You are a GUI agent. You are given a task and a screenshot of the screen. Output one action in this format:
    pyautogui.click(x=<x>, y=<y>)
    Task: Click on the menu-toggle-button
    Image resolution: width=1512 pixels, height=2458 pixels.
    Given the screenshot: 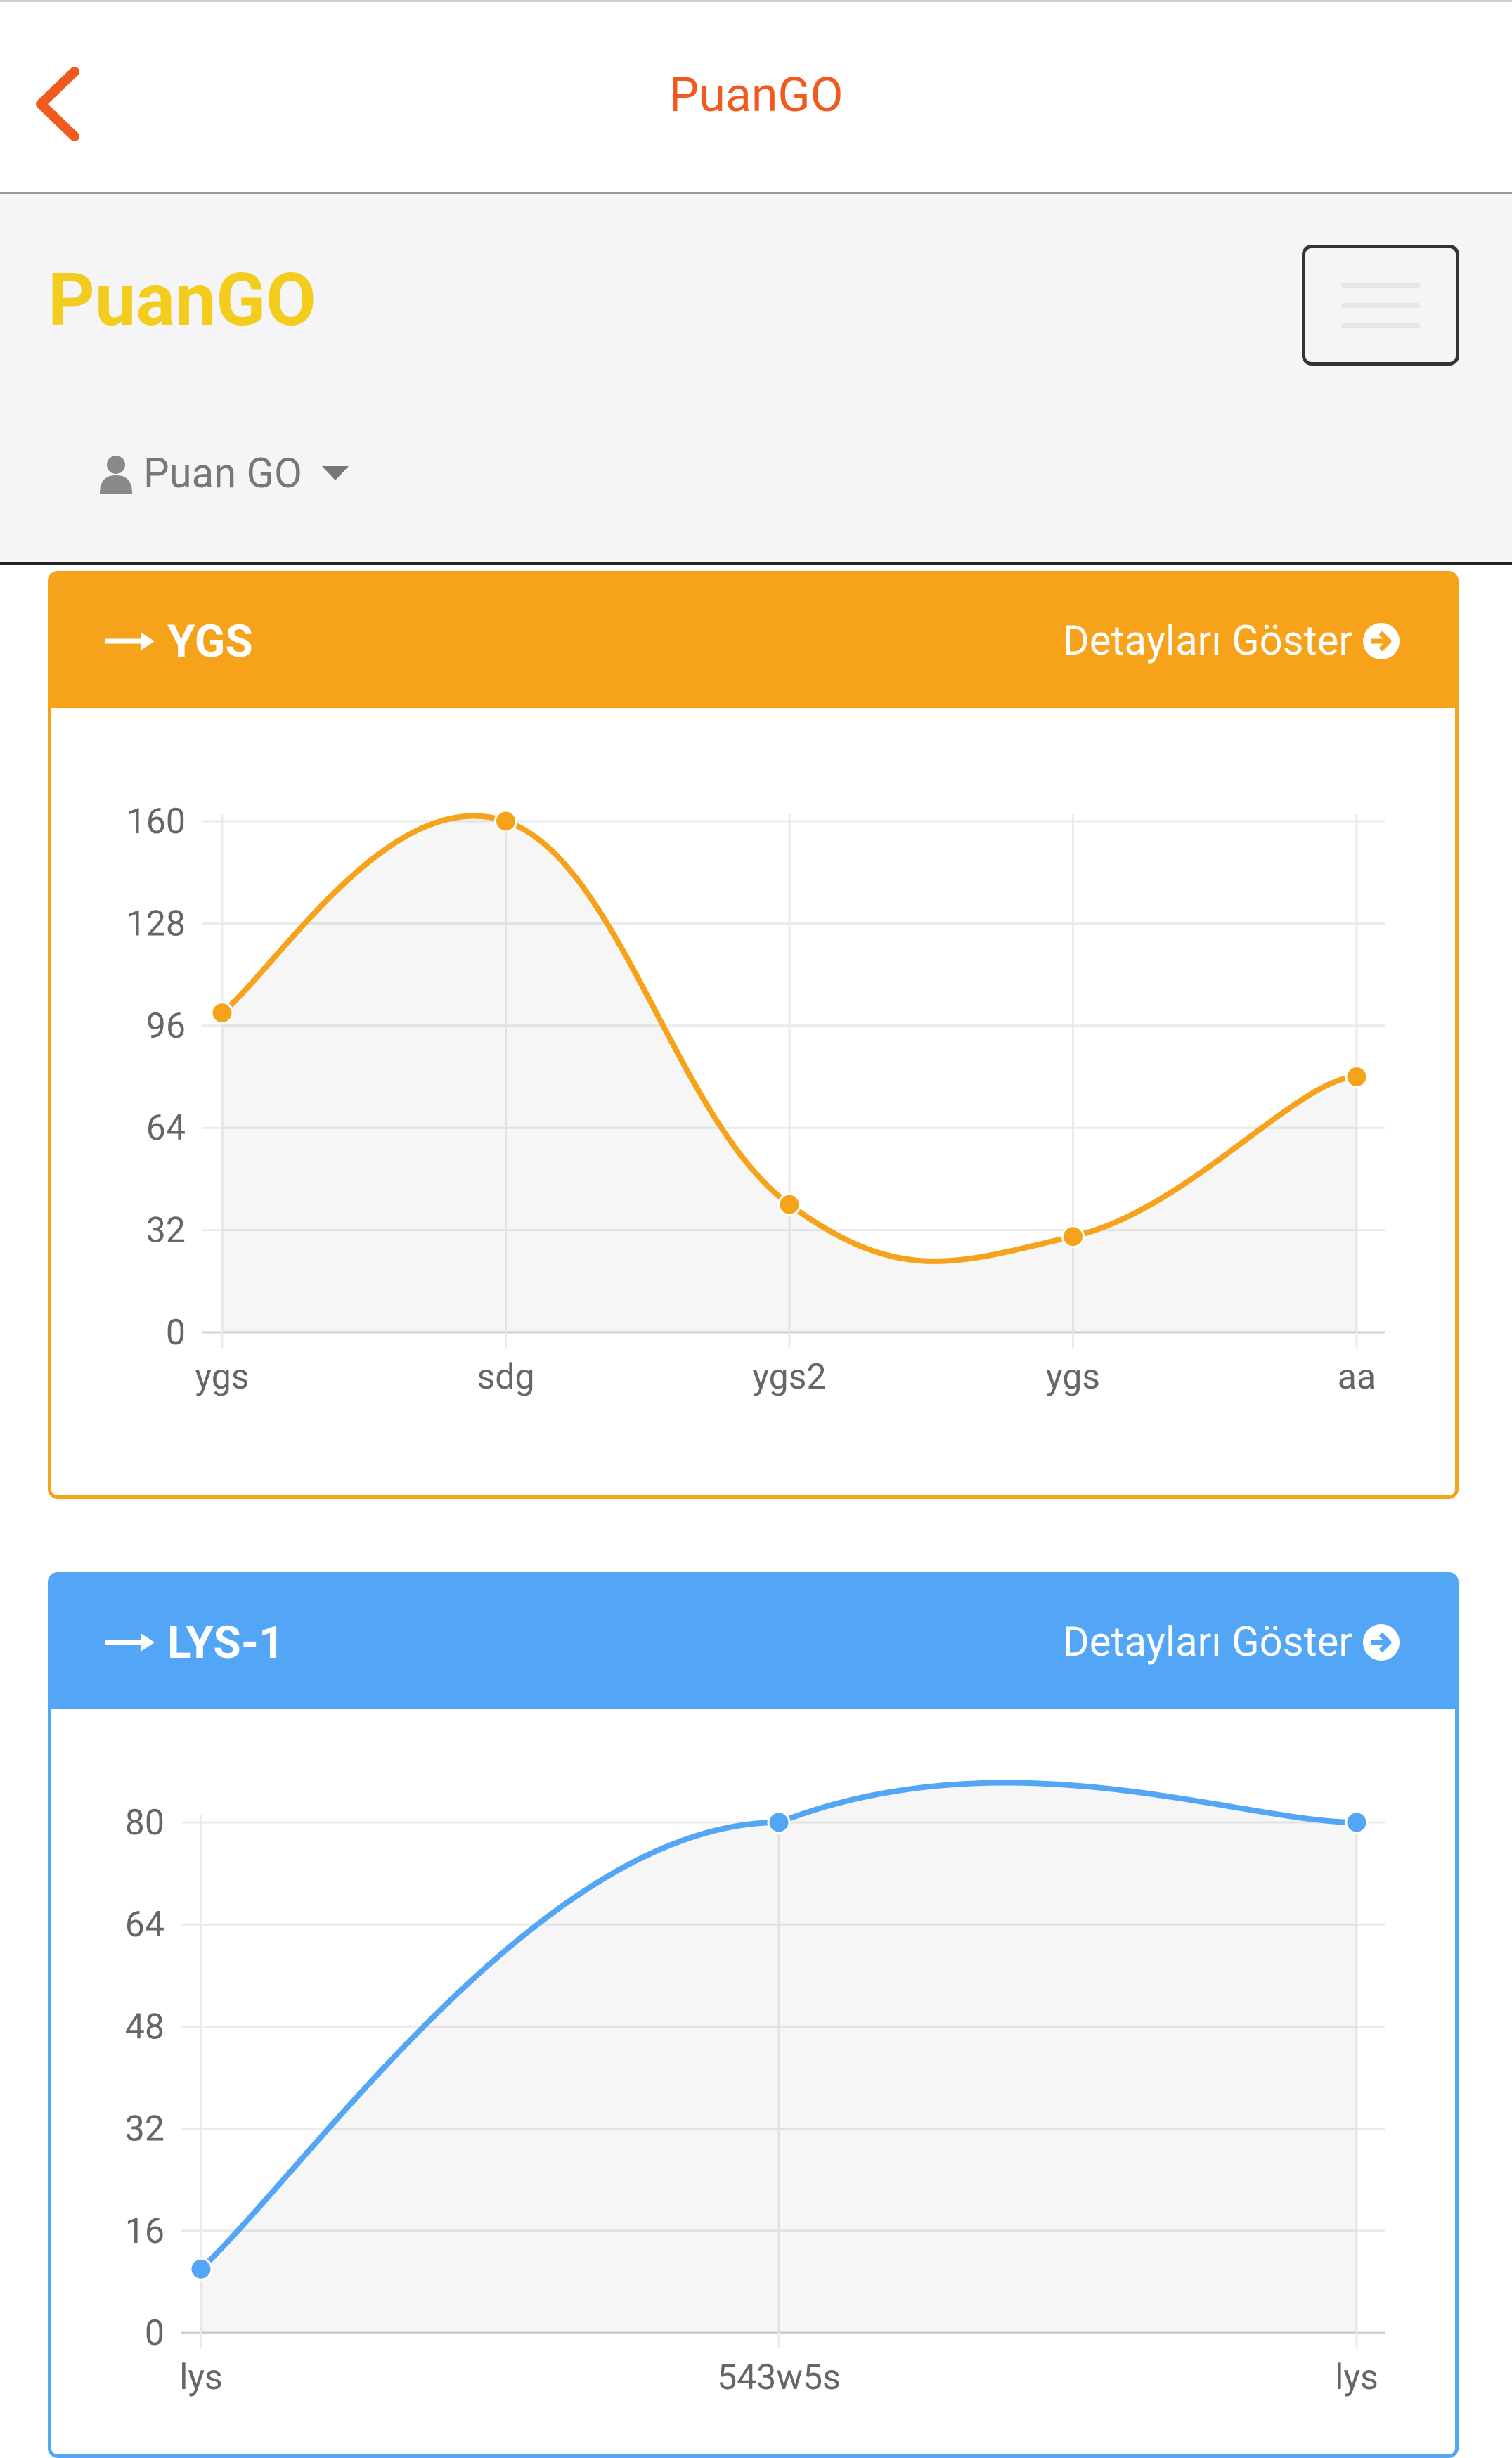 What is the action you would take?
    pyautogui.click(x=1380, y=305)
    